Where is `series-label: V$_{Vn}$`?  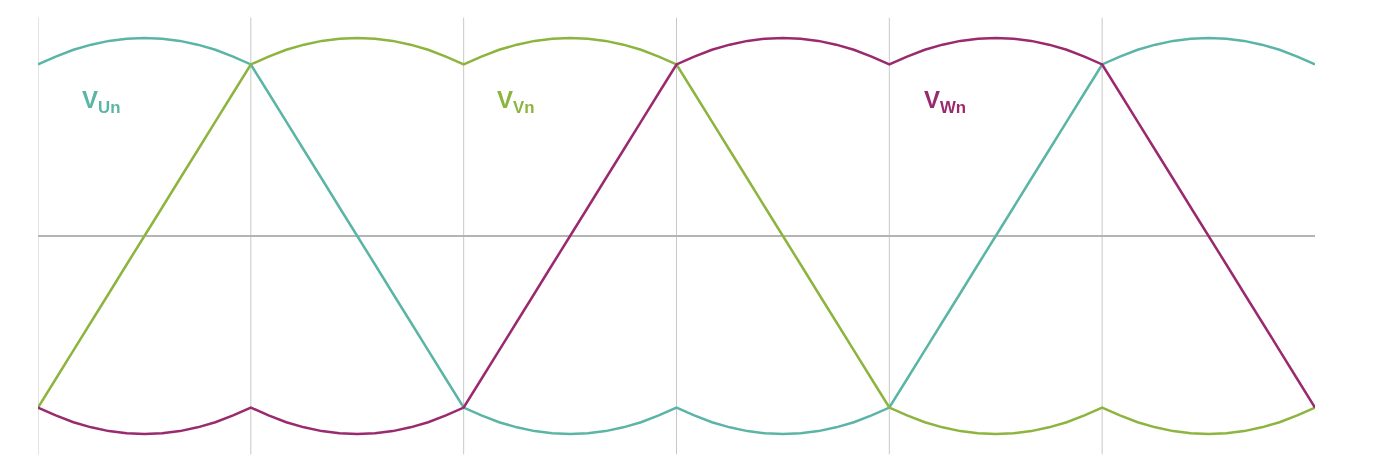
series-label: V$_{Vn}$ is located at coordinates (516, 102).